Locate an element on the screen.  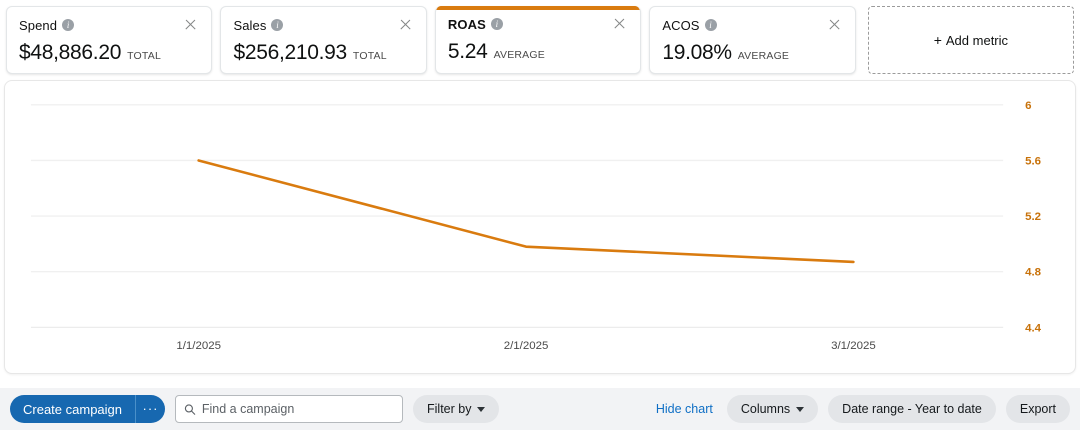
add-metric-label: Add metric is located at coordinates (977, 40).